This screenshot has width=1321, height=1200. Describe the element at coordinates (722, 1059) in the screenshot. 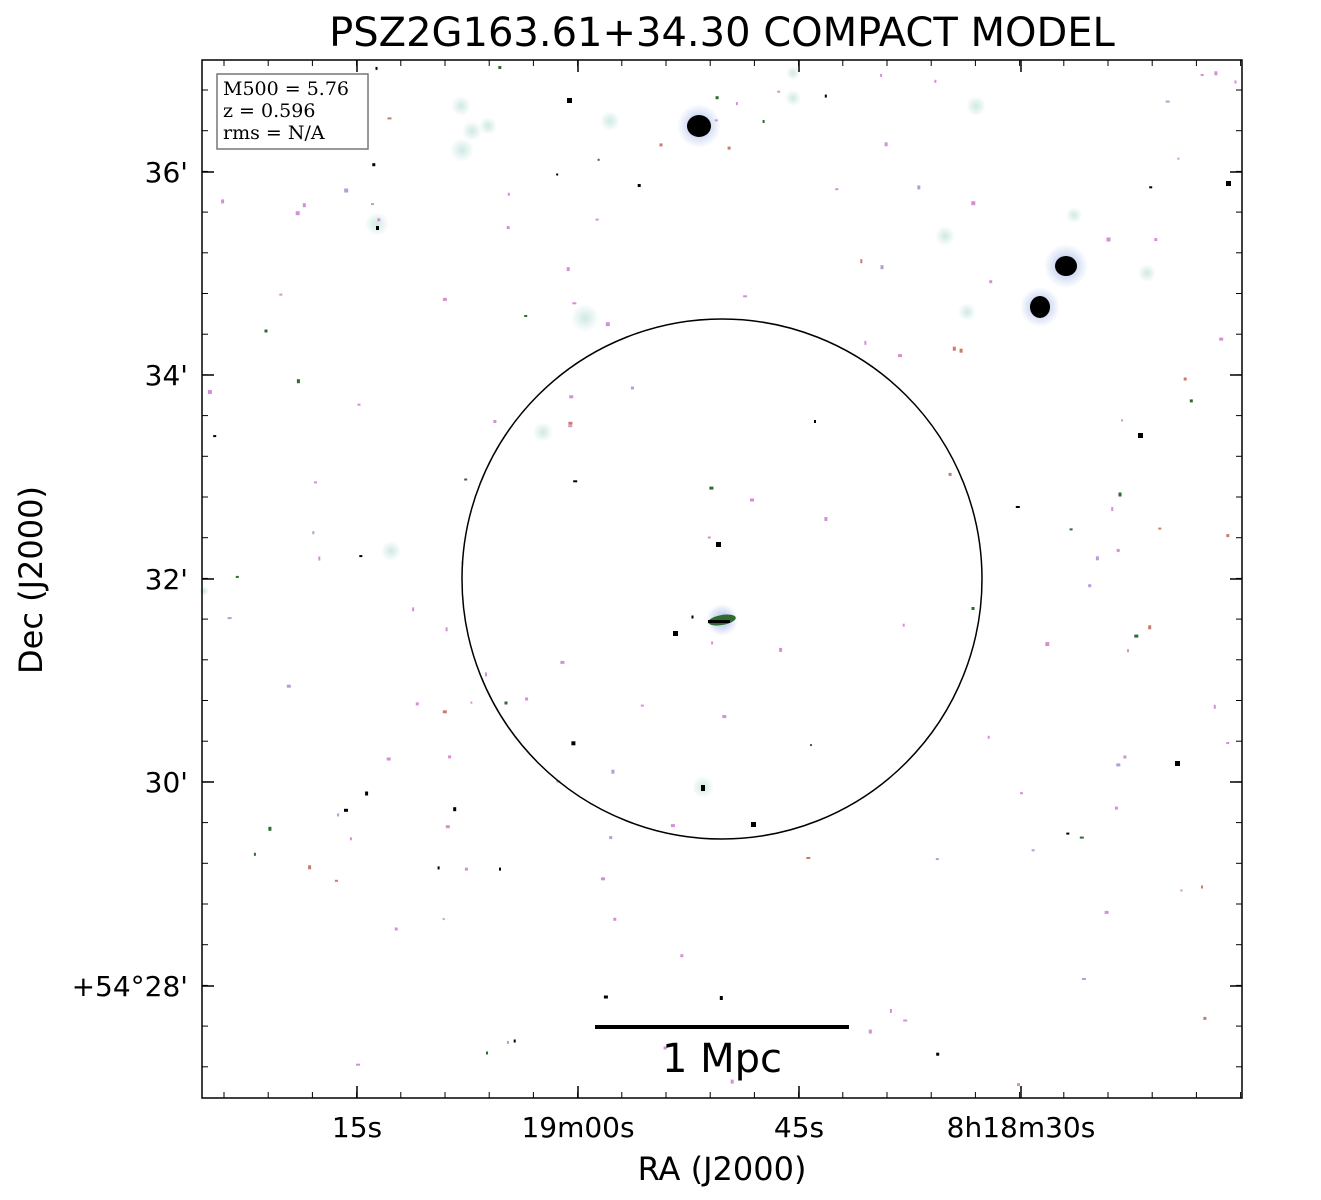

I see `scale-bar-label: 1 Mpc` at that location.